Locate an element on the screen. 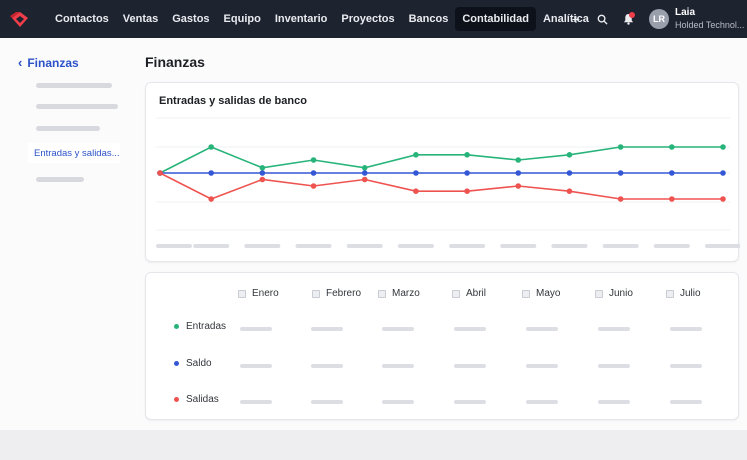 This screenshot has height=460, width=747. nav-item-equipo: Equipo is located at coordinates (242, 19).